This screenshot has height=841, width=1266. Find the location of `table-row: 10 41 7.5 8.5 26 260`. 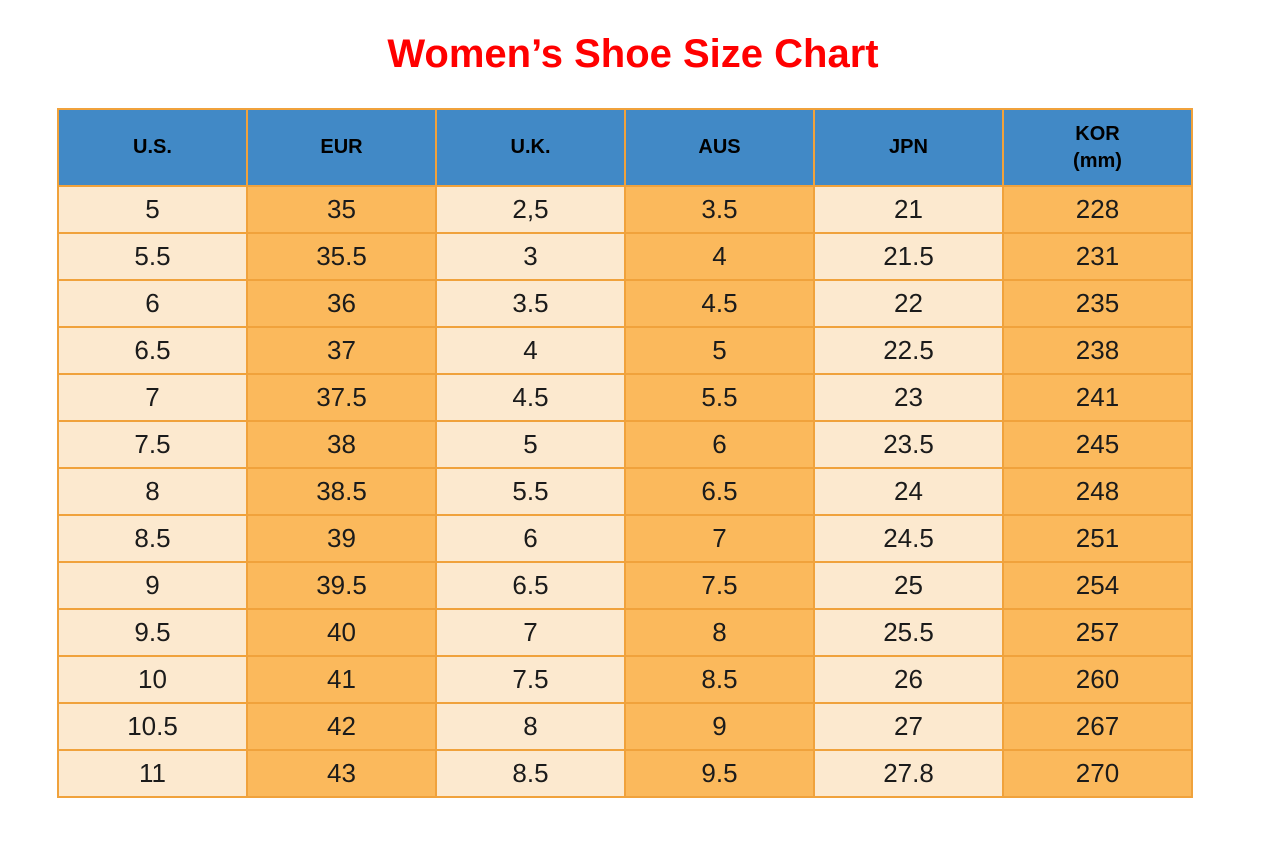

table-row: 10 41 7.5 8.5 26 260 is located at coordinates (625, 679).